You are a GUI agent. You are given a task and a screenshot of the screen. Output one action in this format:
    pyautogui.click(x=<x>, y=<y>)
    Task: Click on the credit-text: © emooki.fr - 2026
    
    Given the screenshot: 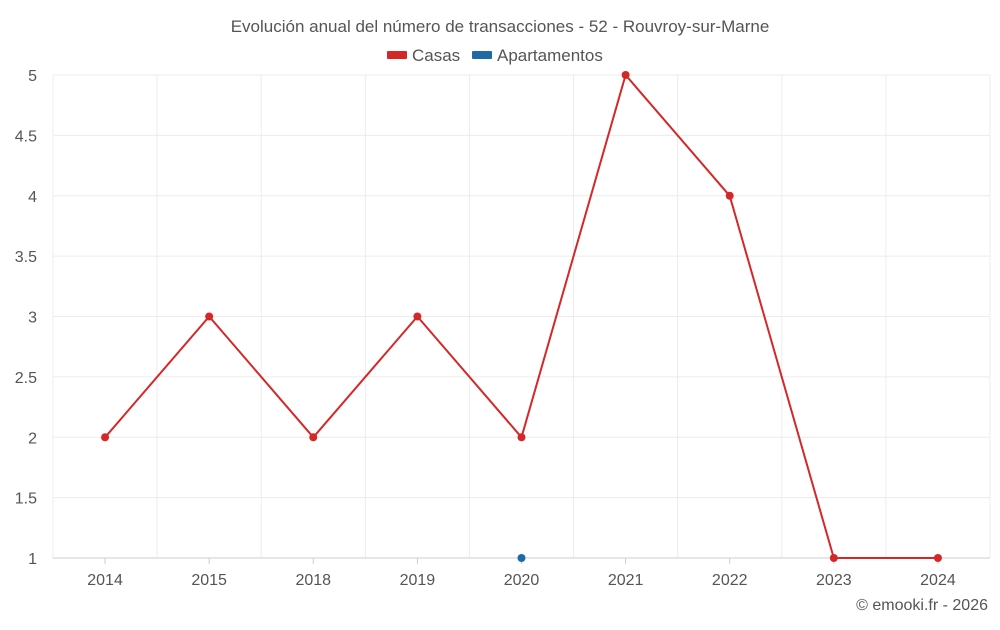 What is the action you would take?
    pyautogui.click(x=922, y=605)
    